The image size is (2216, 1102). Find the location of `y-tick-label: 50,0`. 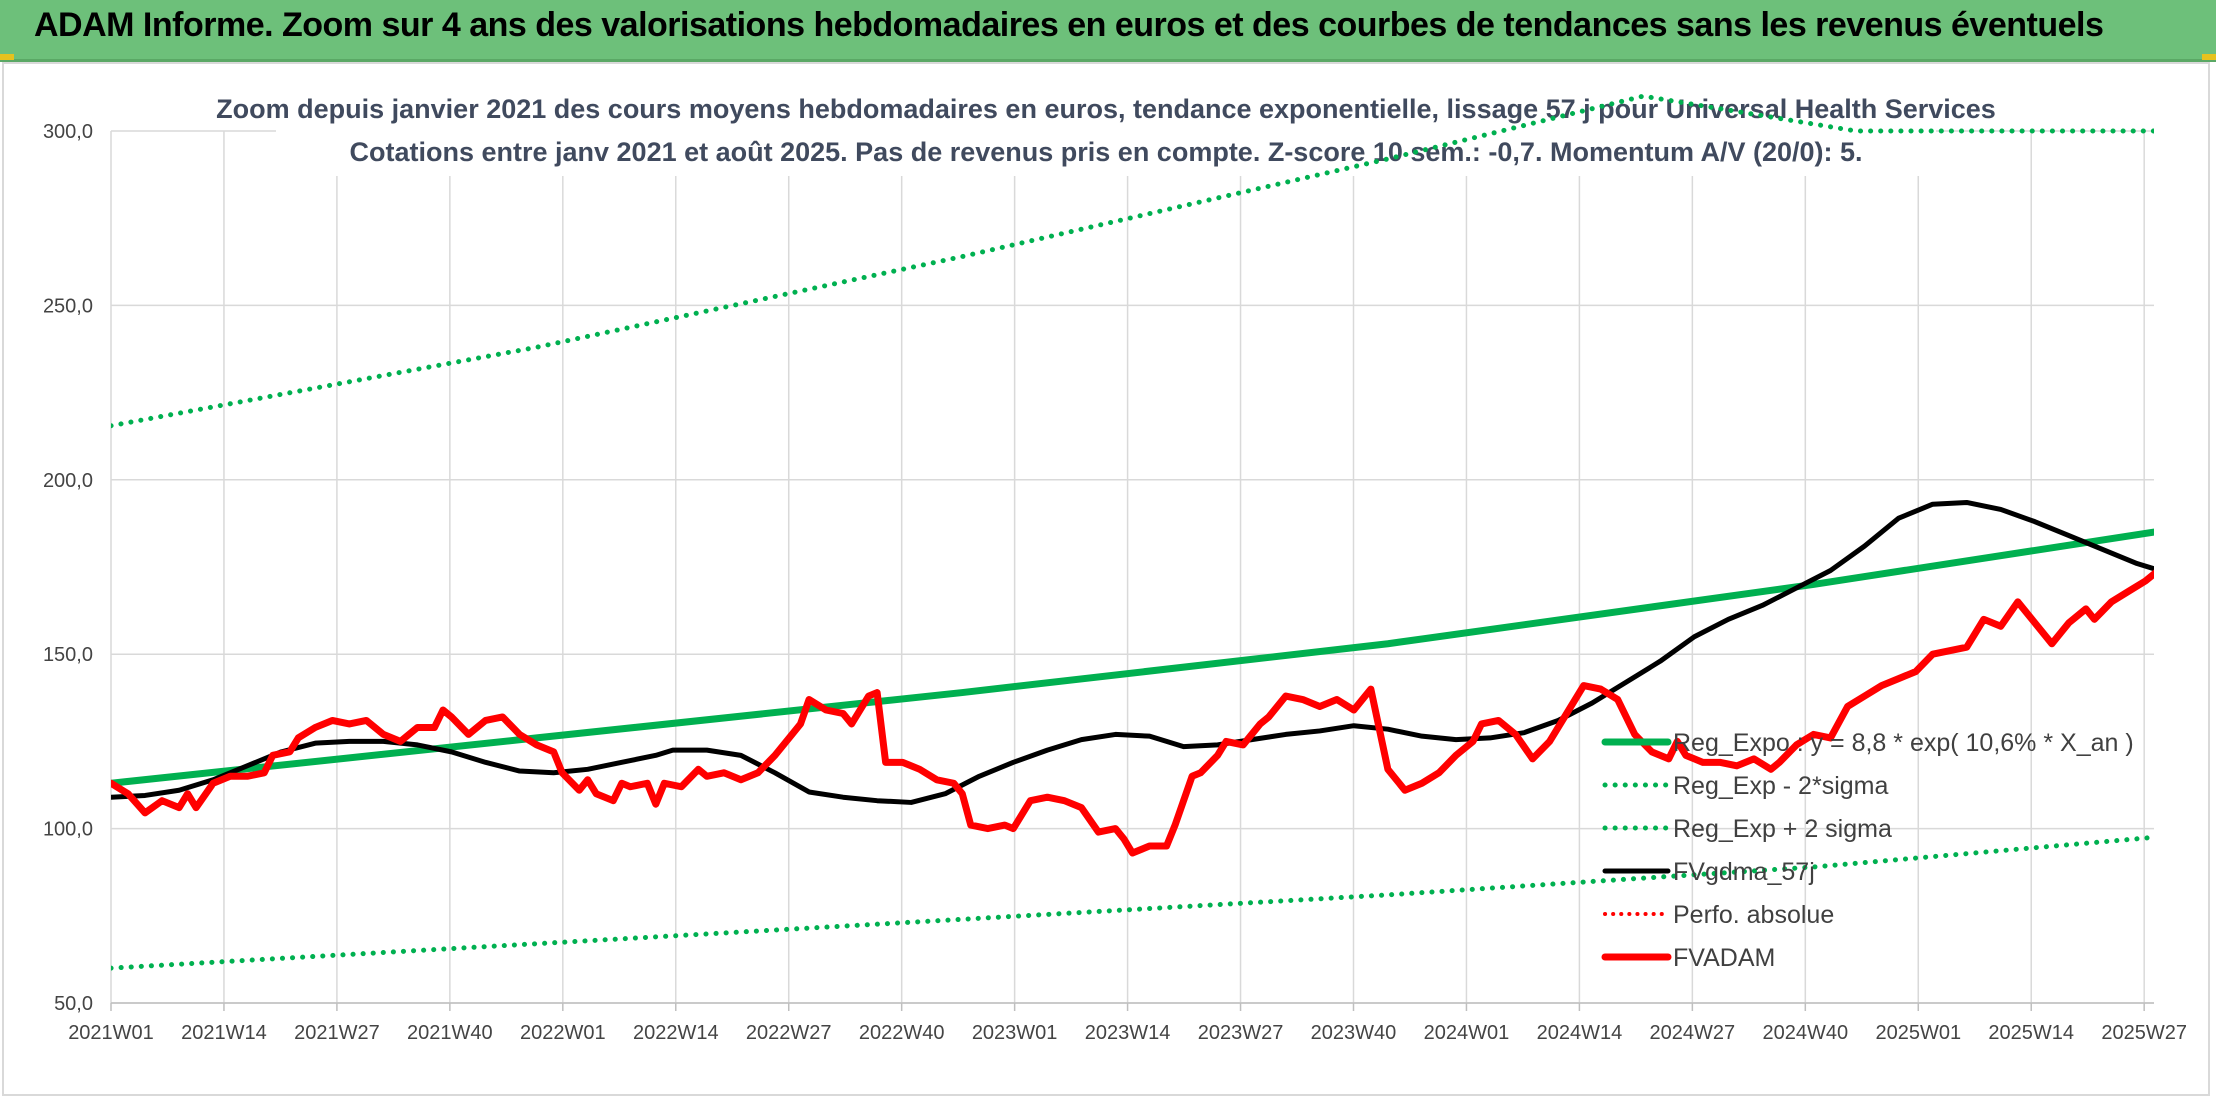

y-tick-label: 50,0 is located at coordinates (73, 1004).